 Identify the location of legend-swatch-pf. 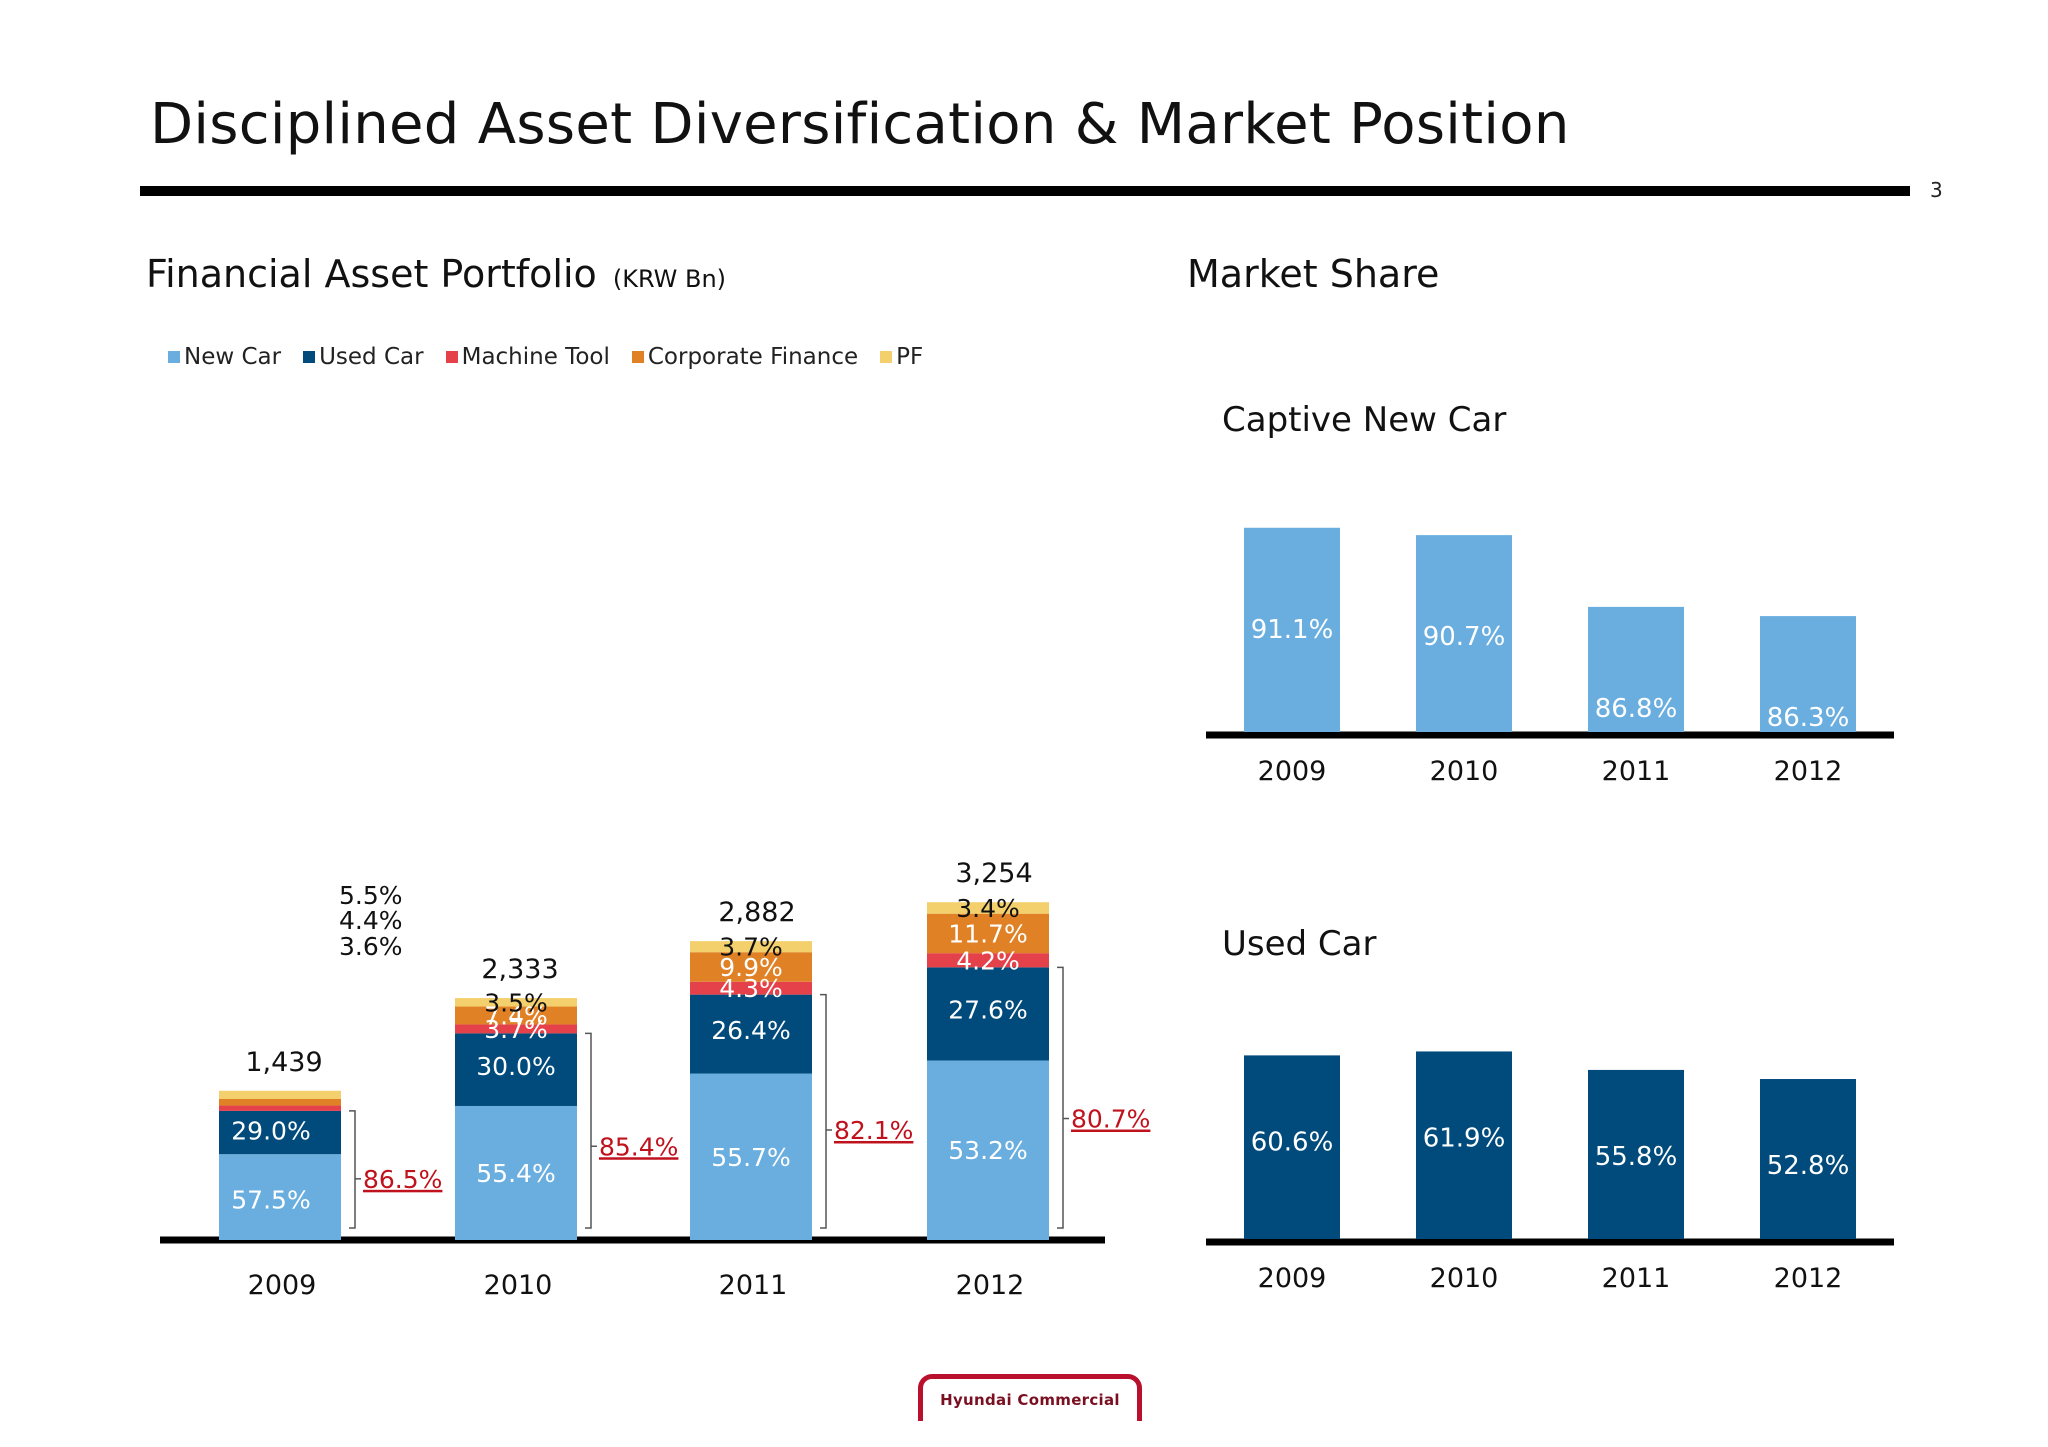
(886, 357).